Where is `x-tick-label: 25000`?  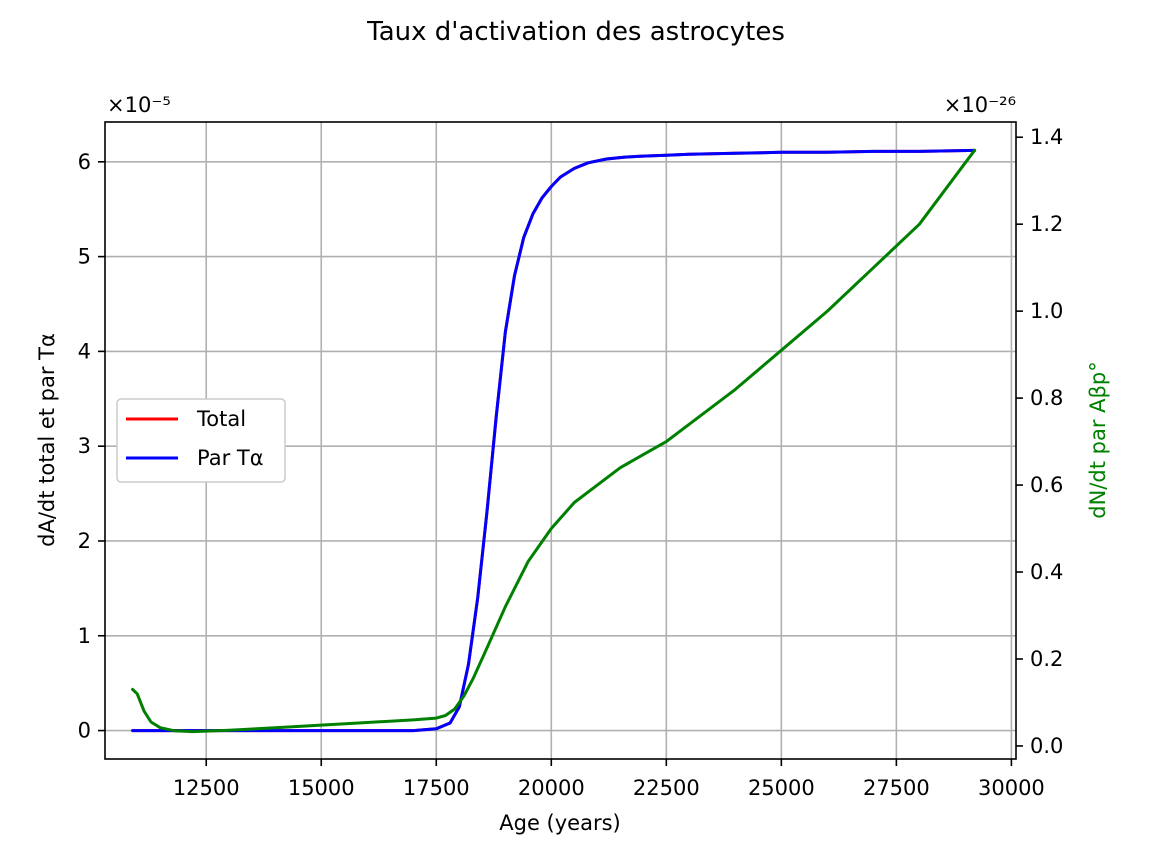
x-tick-label: 25000 is located at coordinates (781, 788).